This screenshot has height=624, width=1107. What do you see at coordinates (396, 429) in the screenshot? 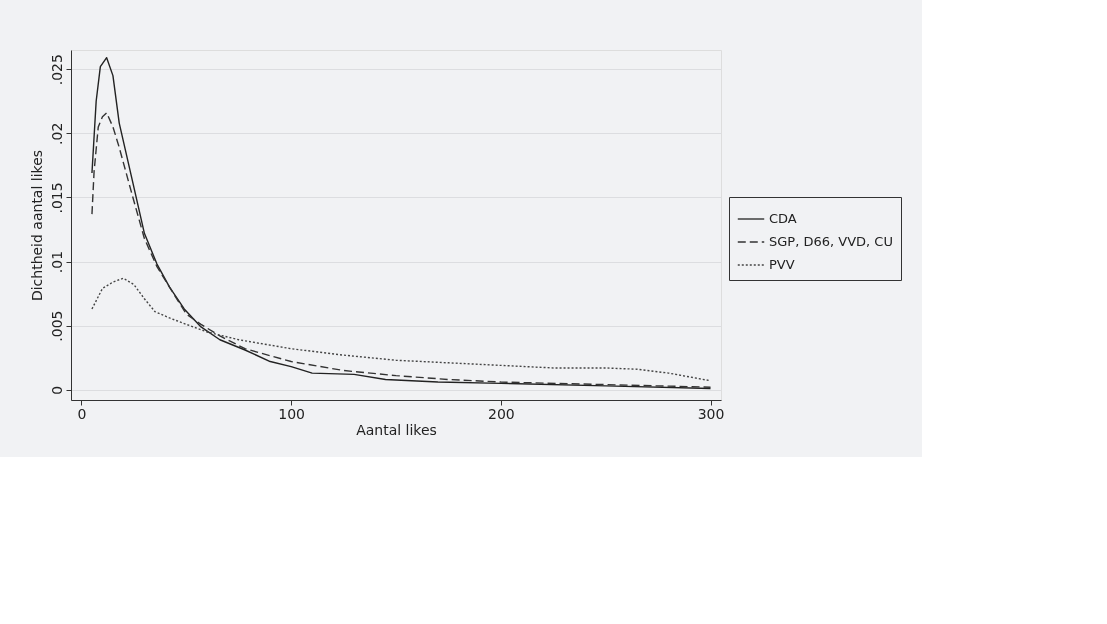
I see `x-axis-title: Aantal likes` at bounding box center [396, 429].